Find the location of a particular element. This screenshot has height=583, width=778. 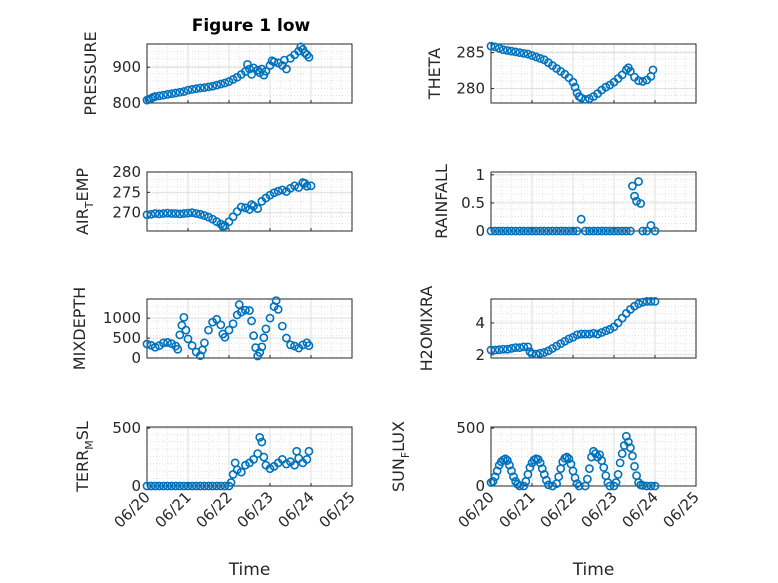

y-axis-label: PRESSURE is located at coordinates (90, 73).